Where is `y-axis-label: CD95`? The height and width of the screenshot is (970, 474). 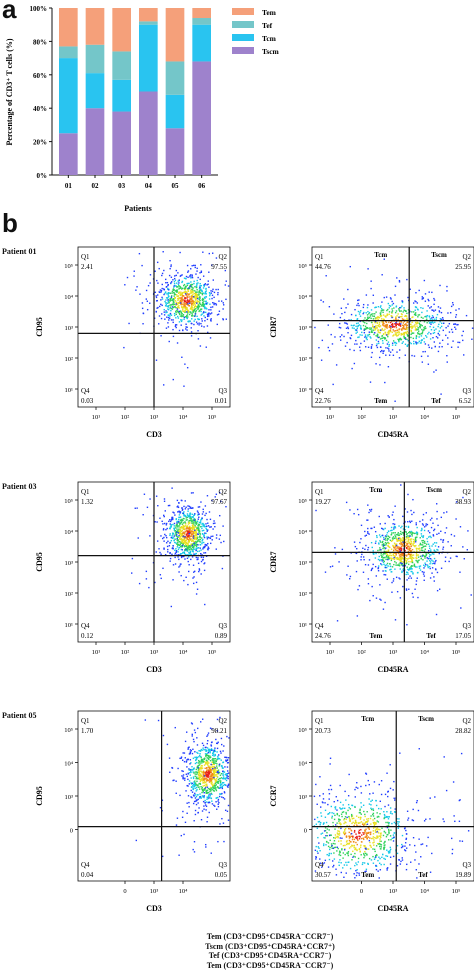 y-axis-label: CD95 is located at coordinates (39, 327).